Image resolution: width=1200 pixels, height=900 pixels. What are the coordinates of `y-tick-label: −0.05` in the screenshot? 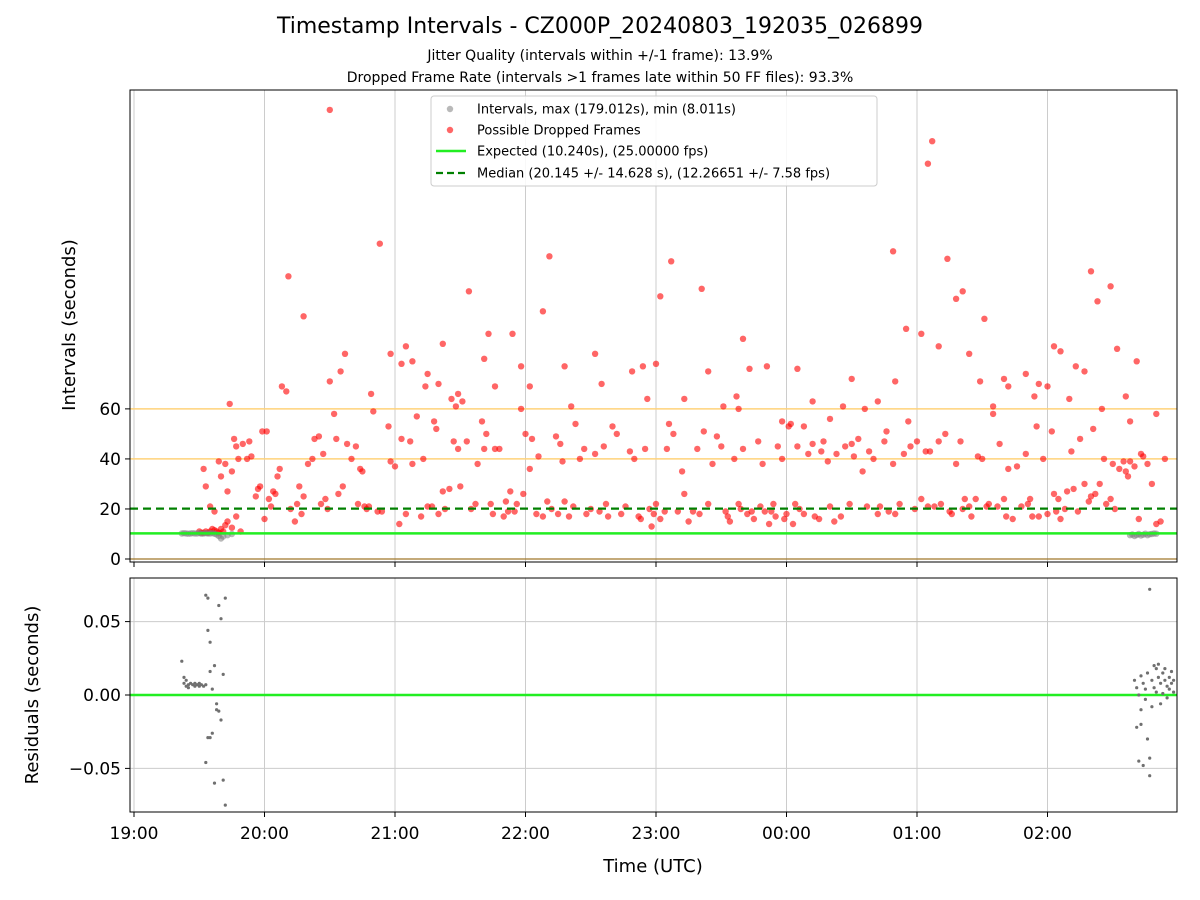 It's located at (95, 769).